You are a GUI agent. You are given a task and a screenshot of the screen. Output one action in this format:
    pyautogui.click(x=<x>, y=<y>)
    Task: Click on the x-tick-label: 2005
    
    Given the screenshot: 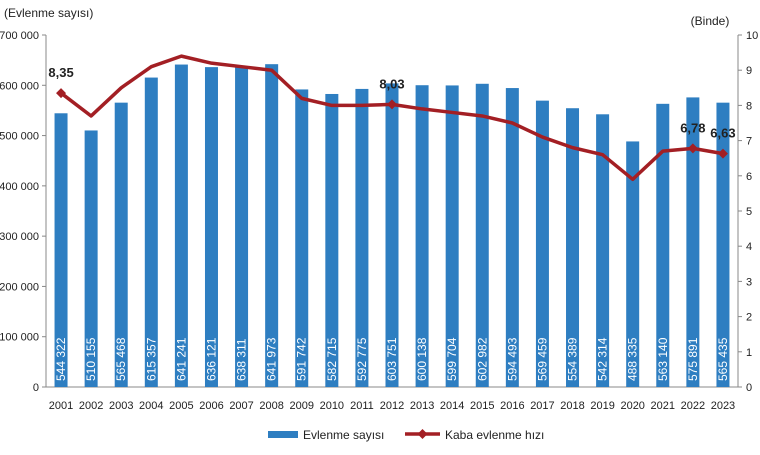 What is the action you would take?
    pyautogui.click(x=181, y=406)
    